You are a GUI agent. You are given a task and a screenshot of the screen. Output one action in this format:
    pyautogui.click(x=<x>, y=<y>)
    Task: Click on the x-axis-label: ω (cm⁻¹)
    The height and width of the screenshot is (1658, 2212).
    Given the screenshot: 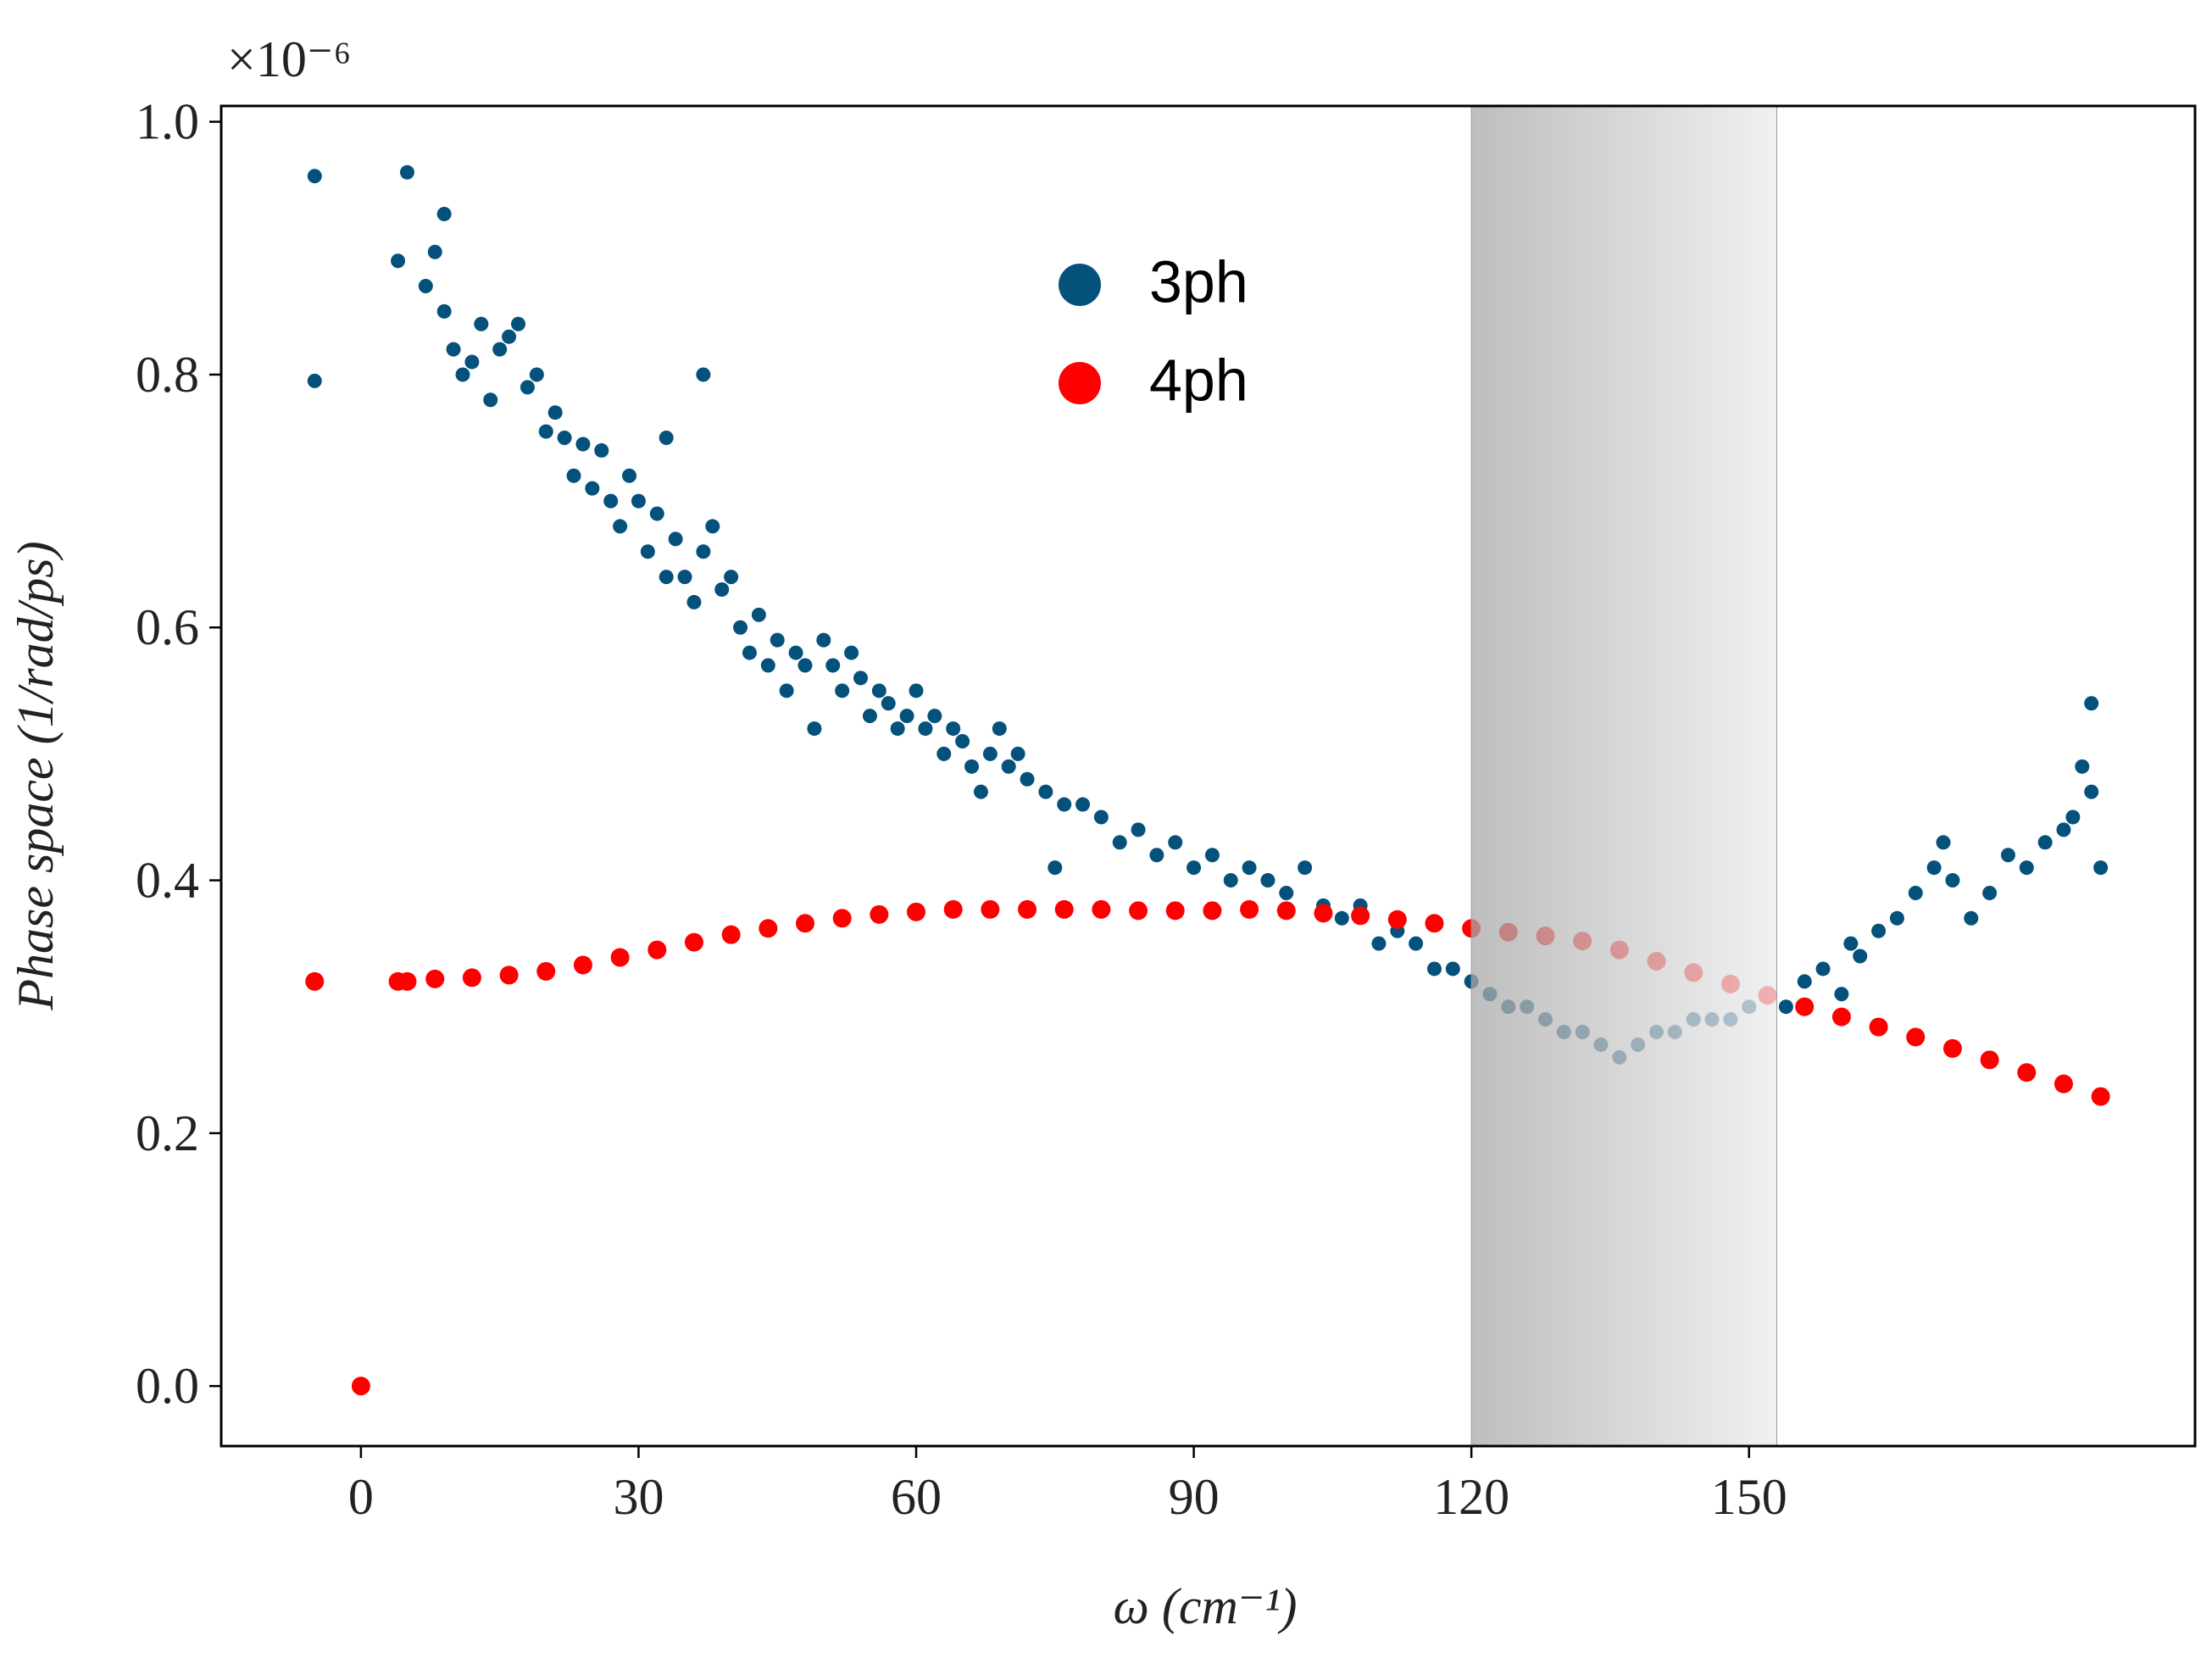 What is the action you would take?
    pyautogui.click(x=1206, y=1606)
    